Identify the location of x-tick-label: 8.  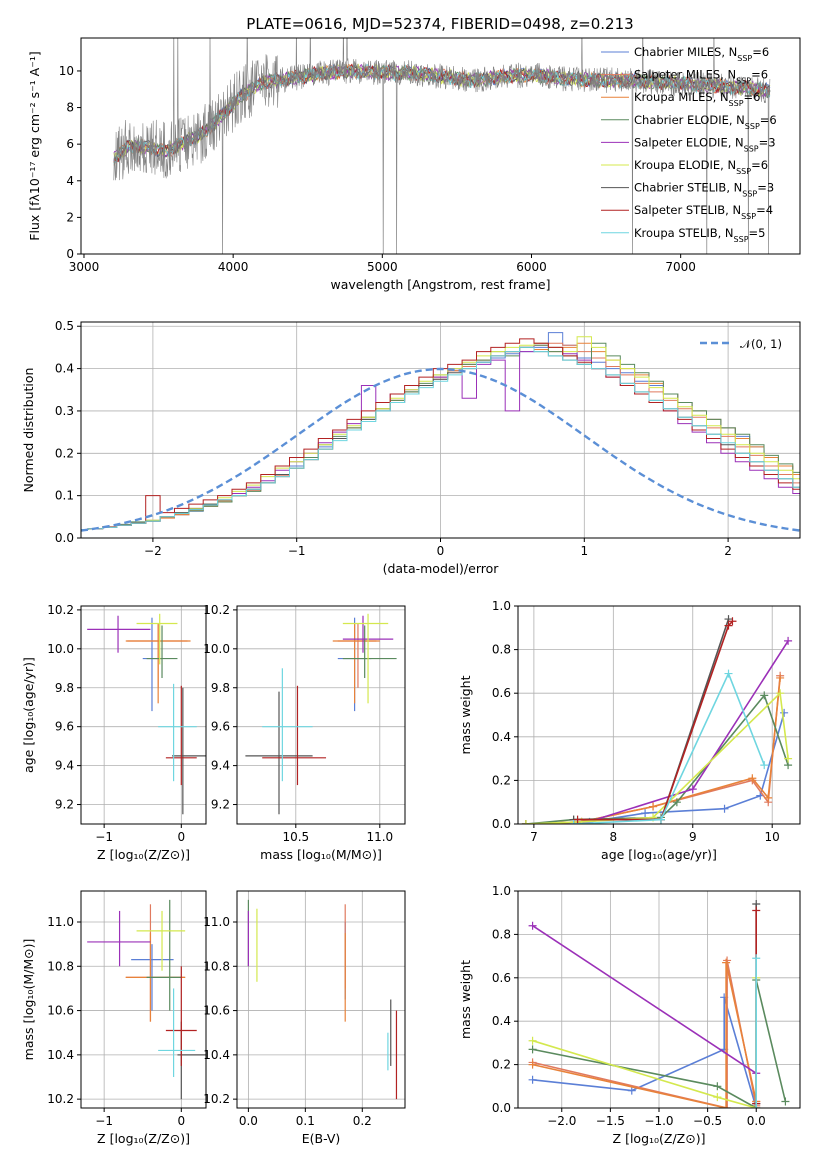
(614, 837).